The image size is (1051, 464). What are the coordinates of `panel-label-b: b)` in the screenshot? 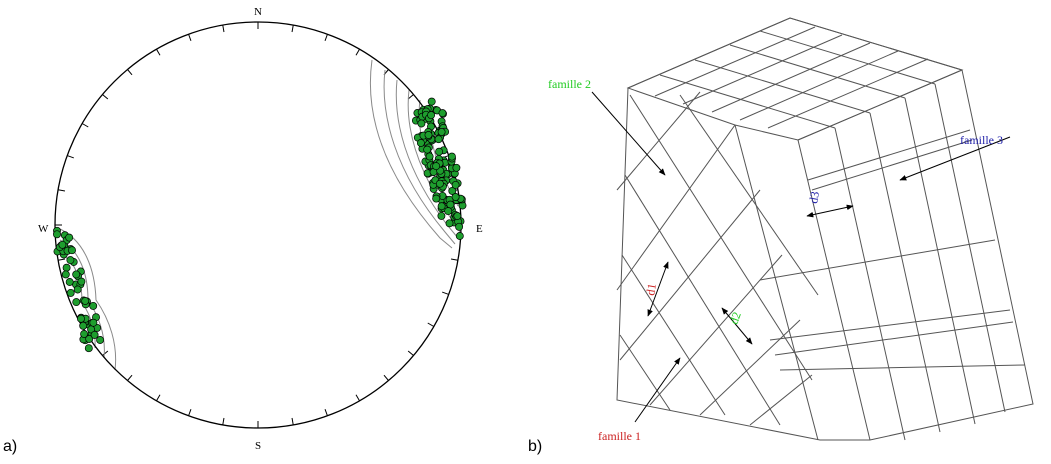 It's located at (535, 446).